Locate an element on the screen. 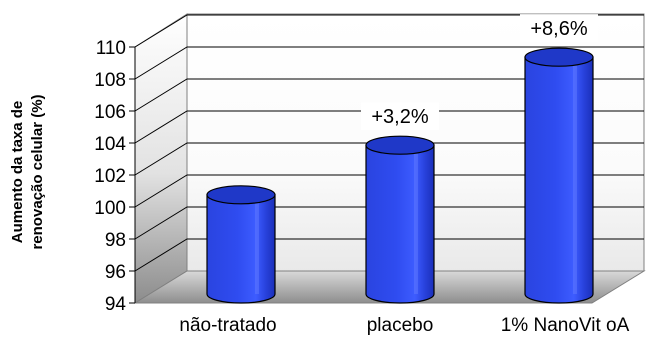  bar: +3,2% is located at coordinates (400, 203).